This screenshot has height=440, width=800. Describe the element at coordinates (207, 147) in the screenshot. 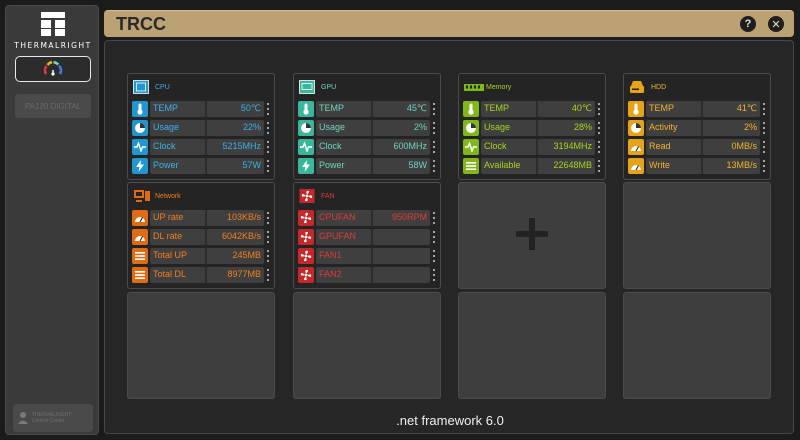

I see `sensor-field: Clock 5215MHz` at that location.